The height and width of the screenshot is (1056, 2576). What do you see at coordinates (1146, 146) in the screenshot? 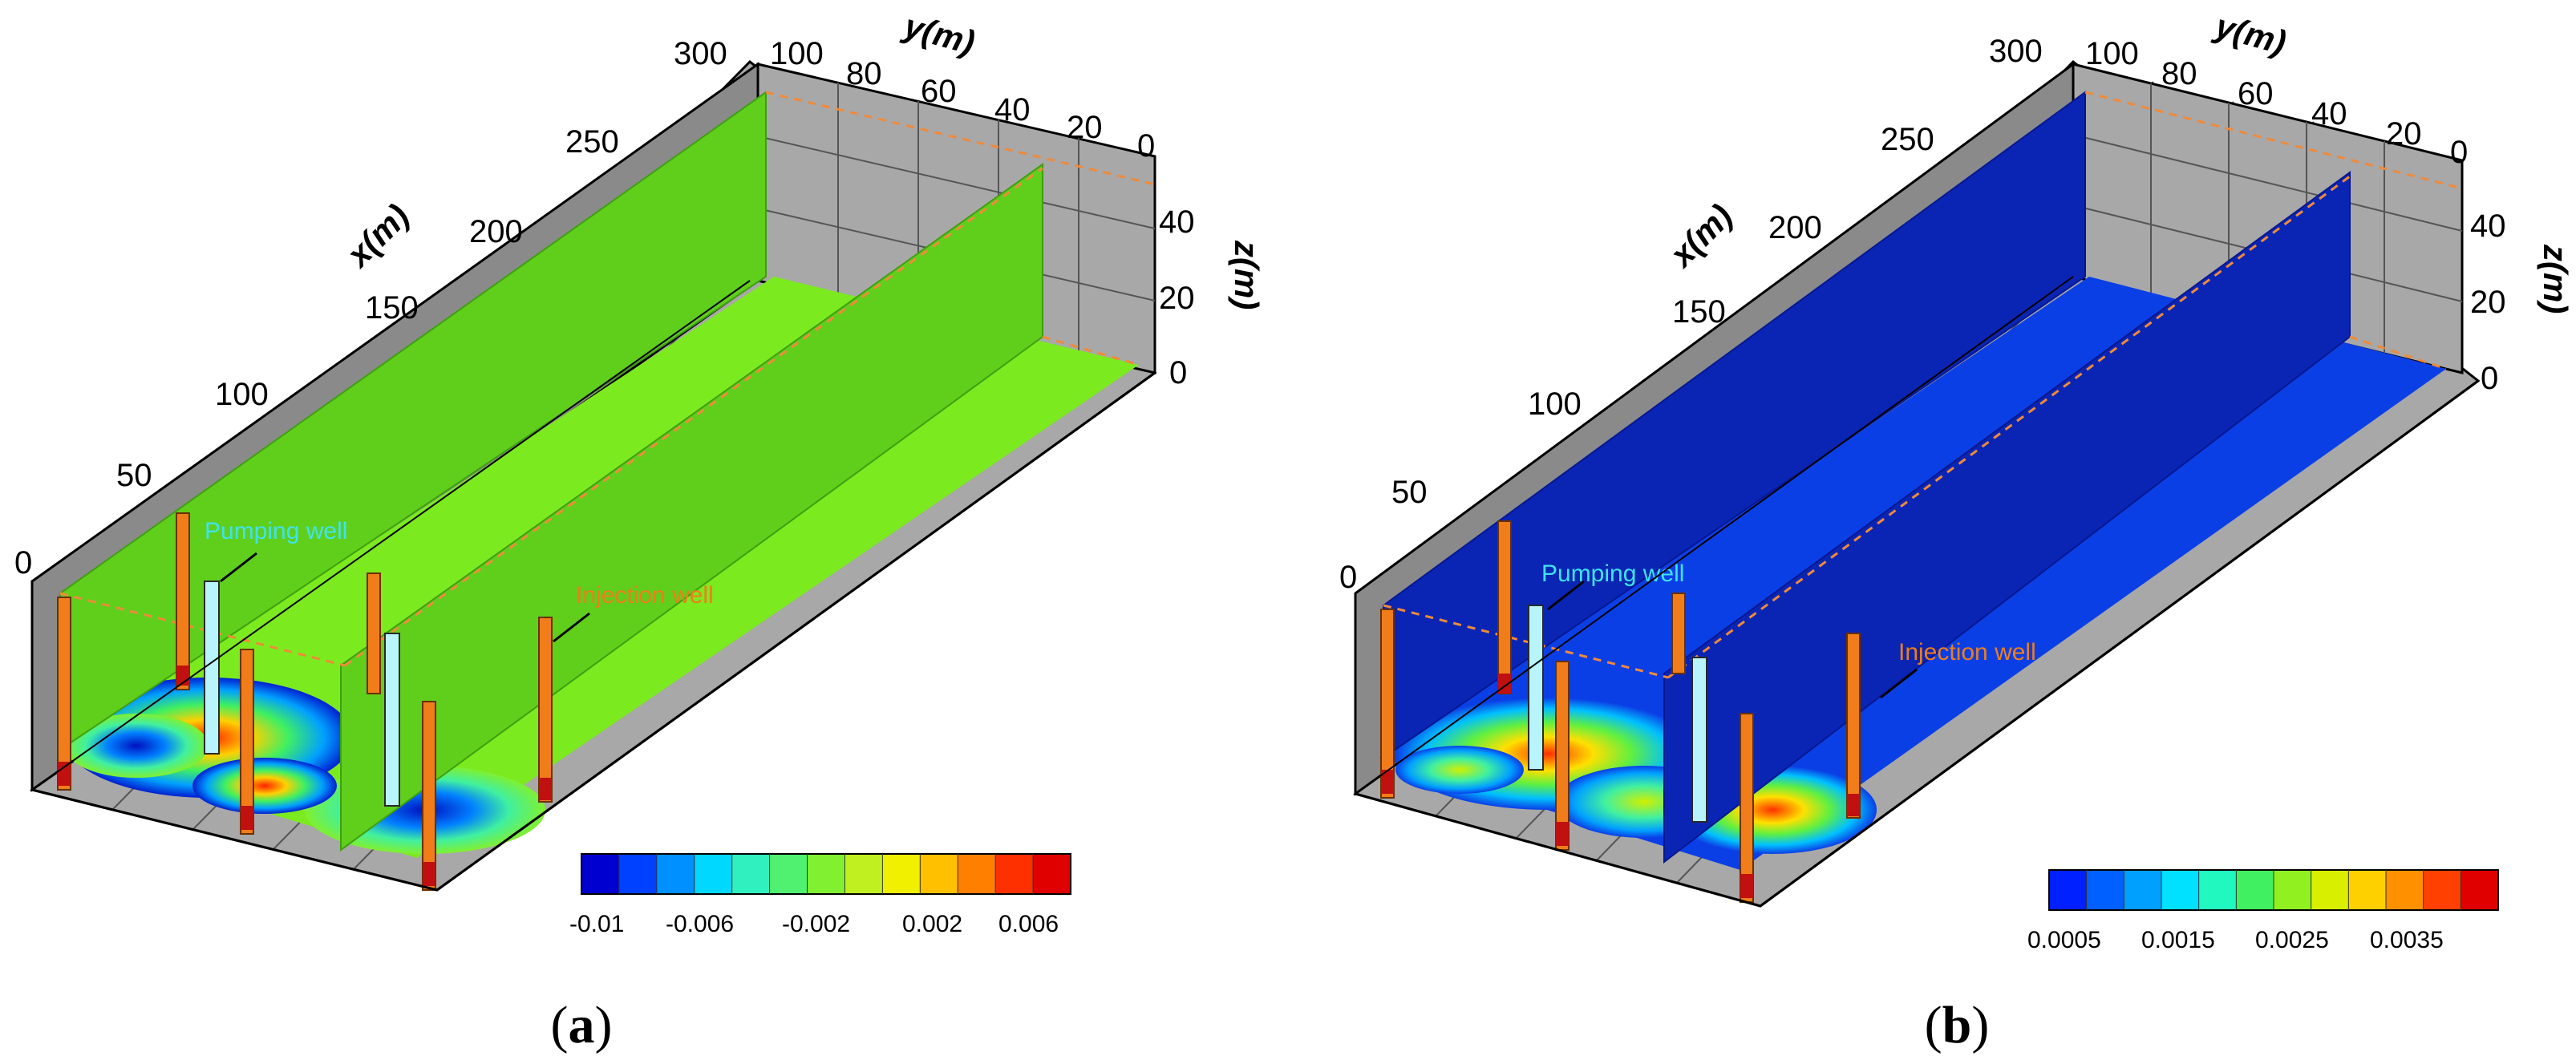
I see `y-tick: 0` at bounding box center [1146, 146].